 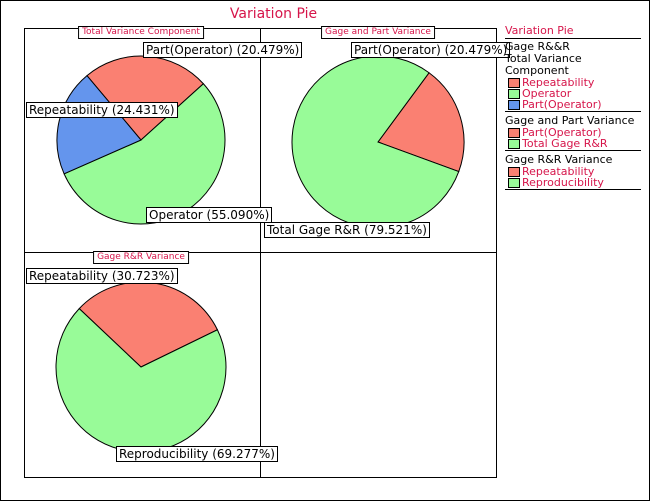 What do you see at coordinates (141, 32) in the screenshot?
I see `panel-title: Total Variance Component` at bounding box center [141, 32].